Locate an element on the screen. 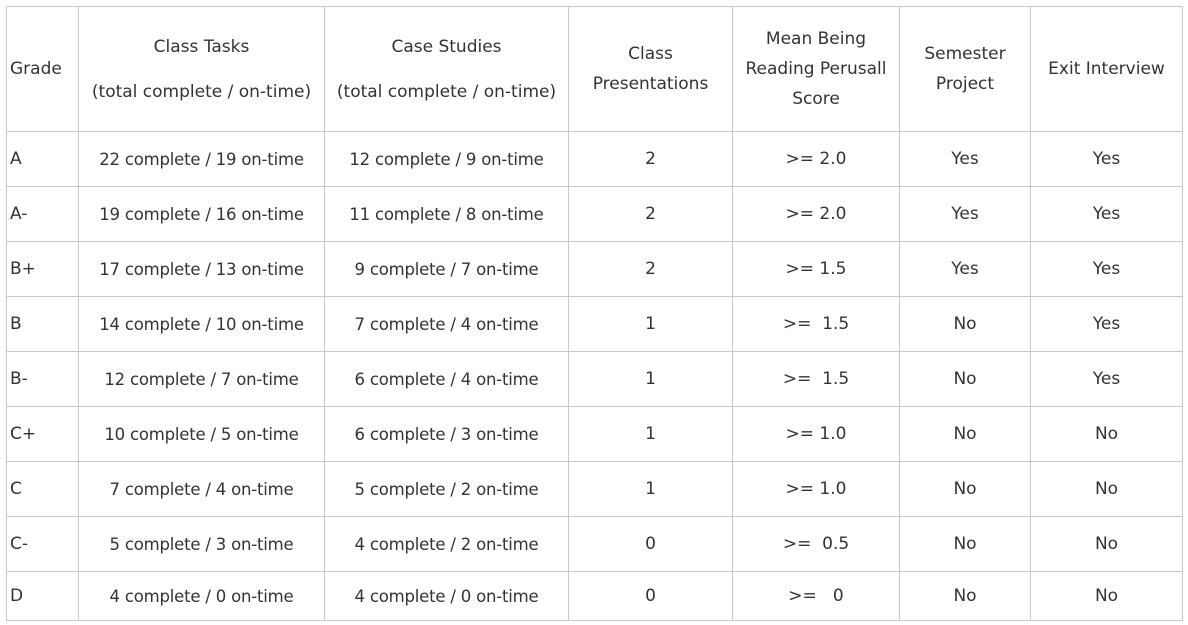 Image resolution: width=1188 pixels, height=625 pixels. header-grade: Grade is located at coordinates (42, 69).